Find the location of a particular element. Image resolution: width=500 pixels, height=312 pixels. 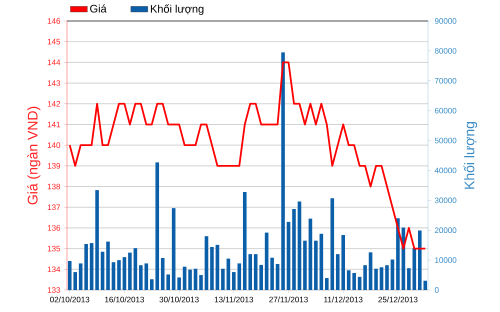

y2-axis-title: Khối lượng is located at coordinates (471, 155).